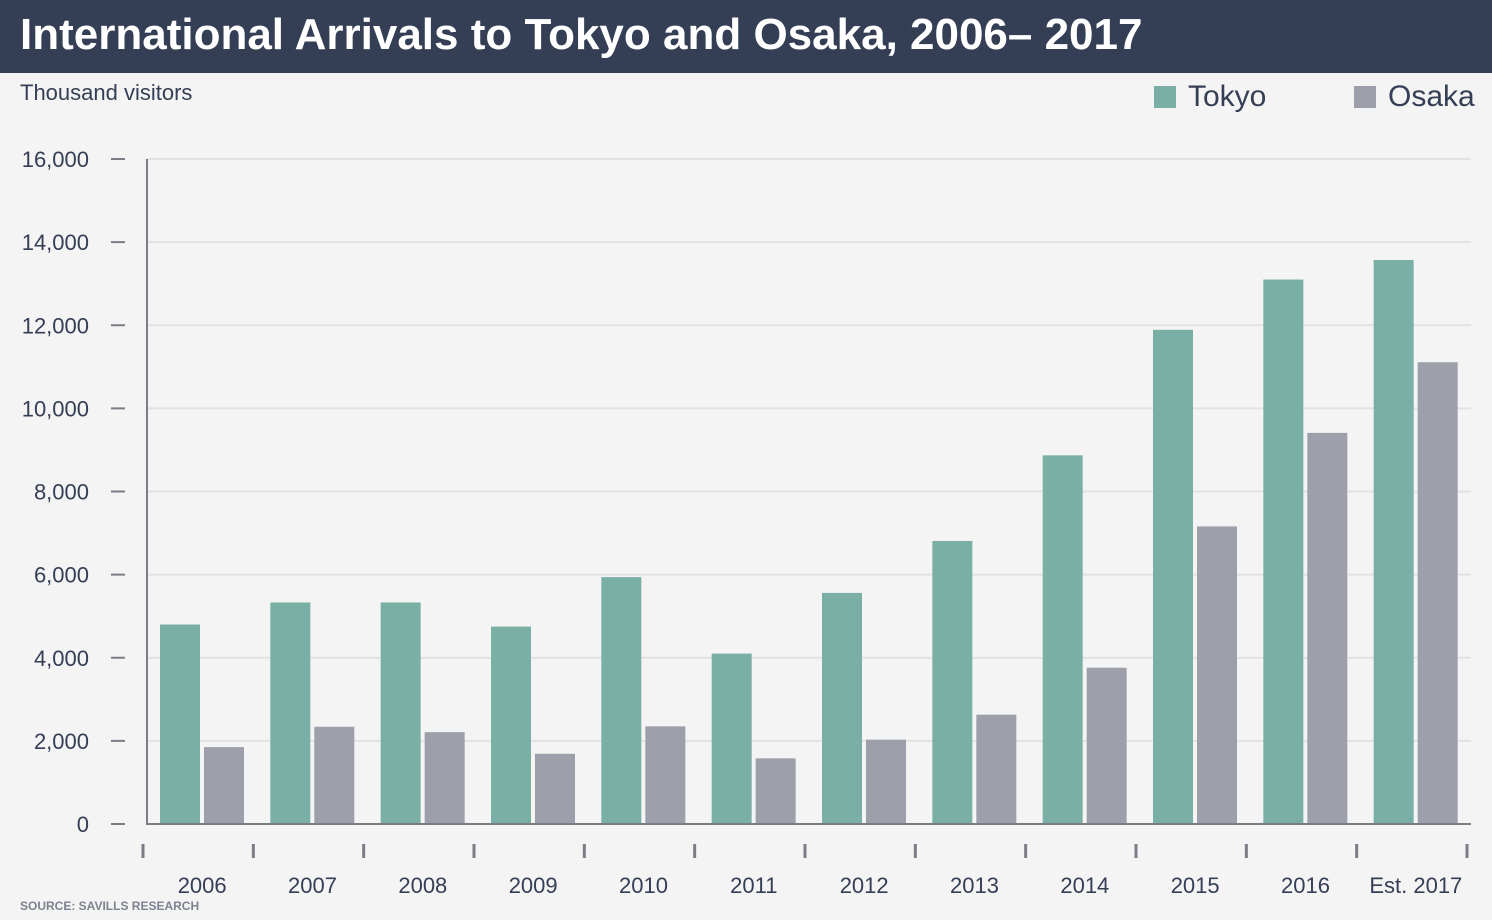 This screenshot has width=1492, height=920. Describe the element at coordinates (312, 885) in the screenshot. I see `x-tick-label: 2007` at that location.